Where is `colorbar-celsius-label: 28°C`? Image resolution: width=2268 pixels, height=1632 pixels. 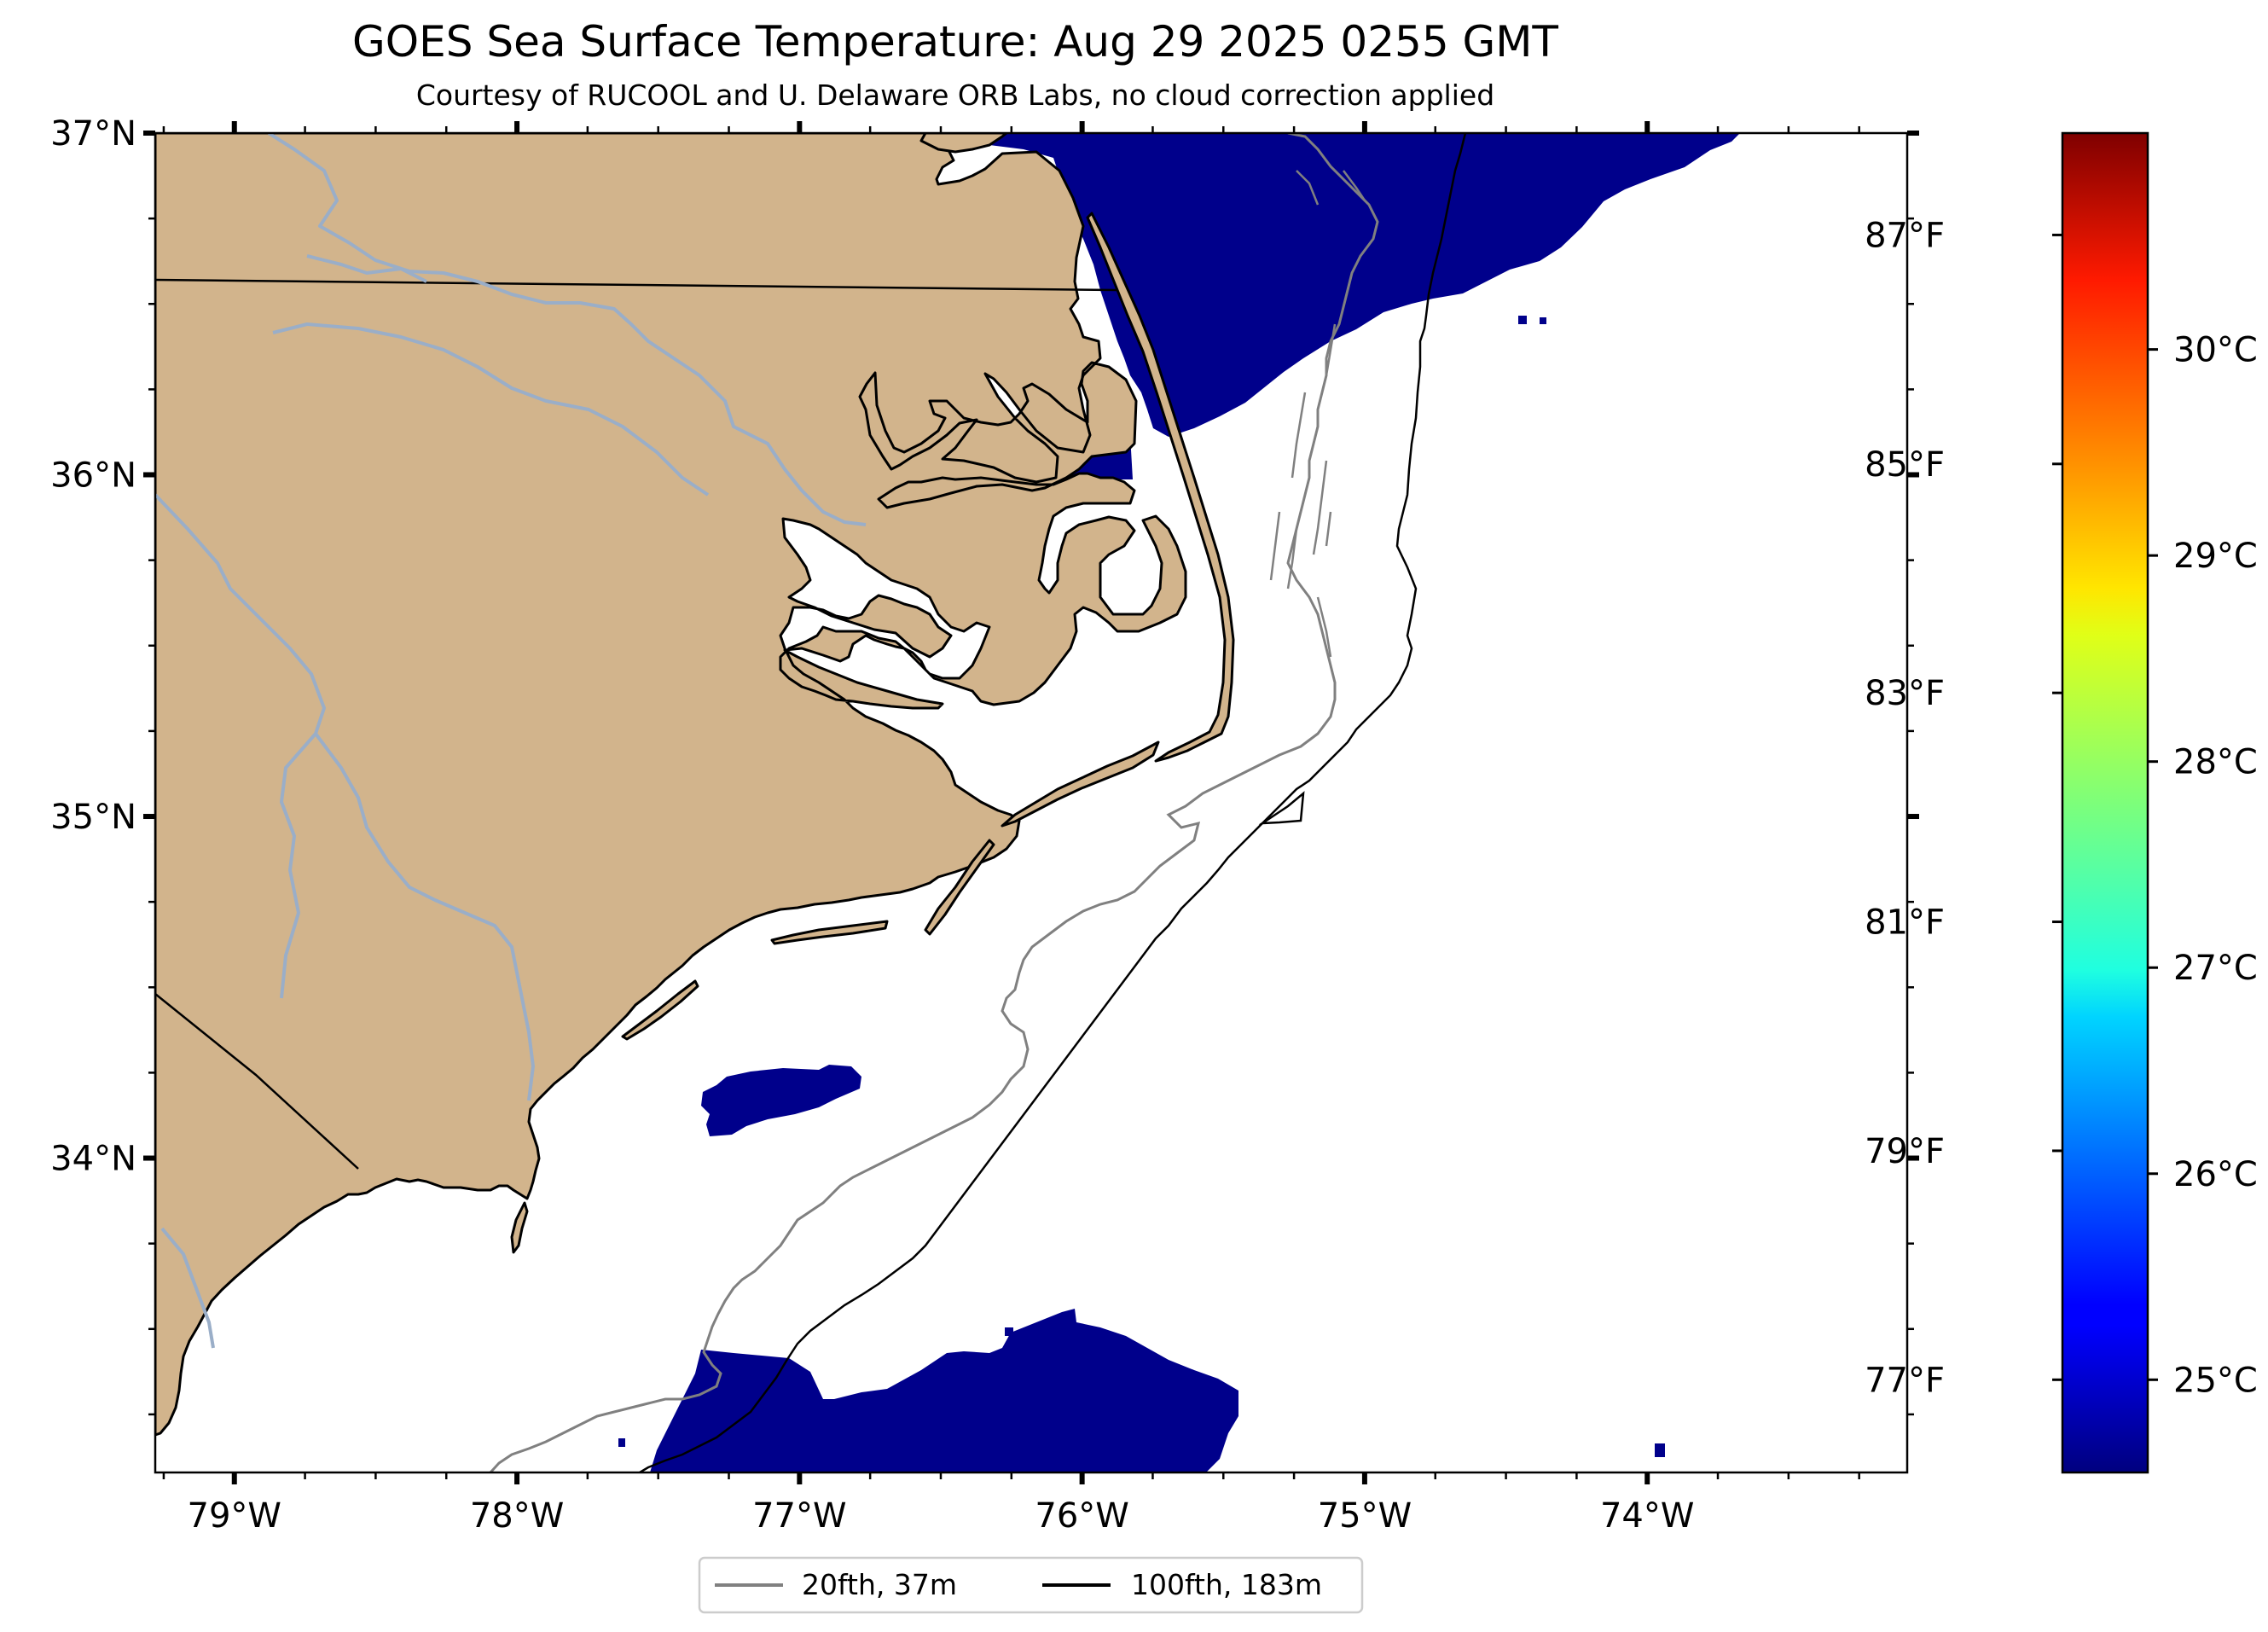
colorbar-celsius-label: 28°C is located at coordinates (2215, 762).